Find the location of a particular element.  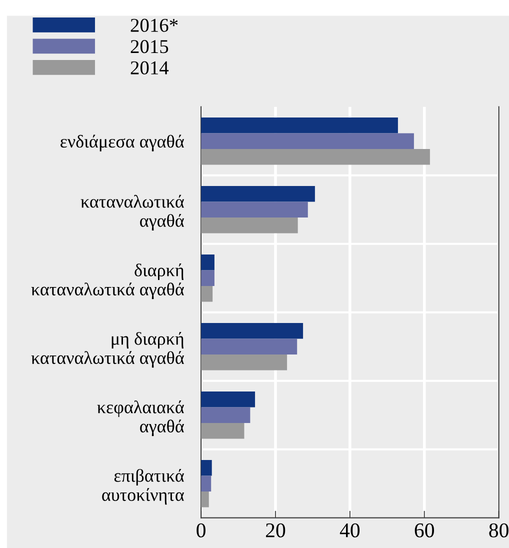

x-tick-label: 0 is located at coordinates (201, 530).